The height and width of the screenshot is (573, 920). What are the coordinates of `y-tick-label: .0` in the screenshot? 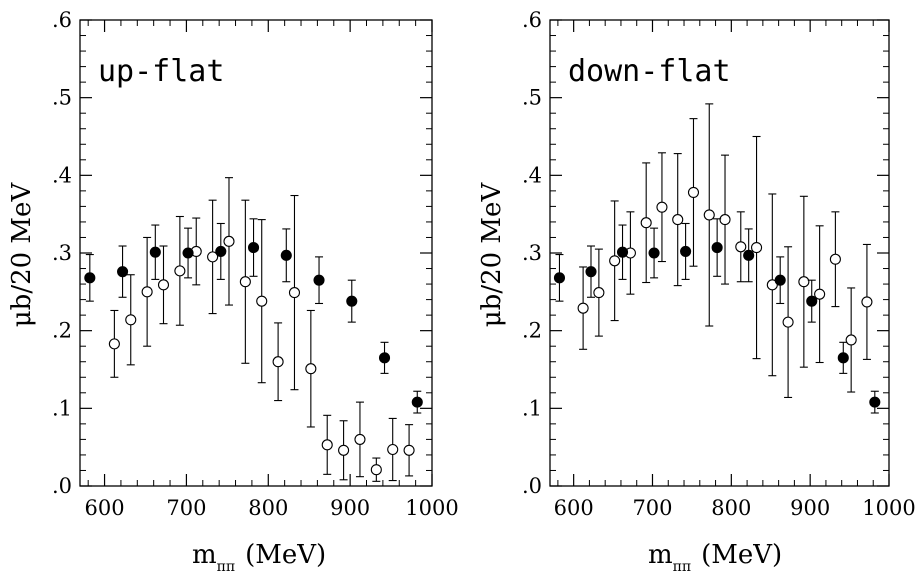 It's located at (62, 486).